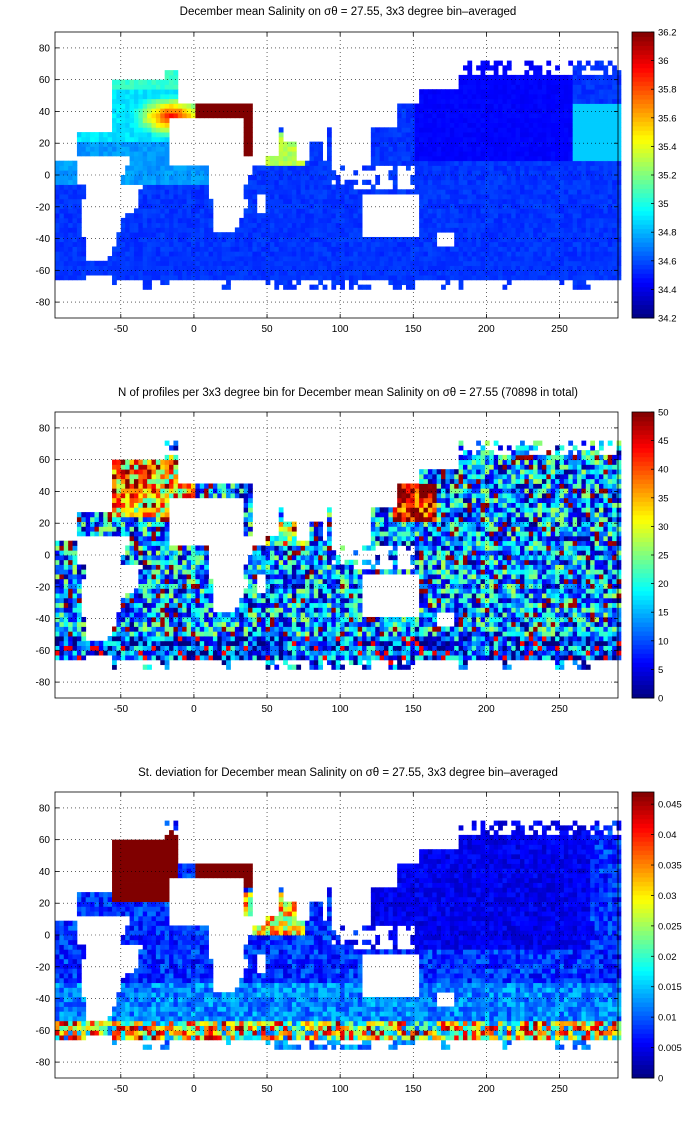  I want to click on colorbar-swatch, so click(643, 240).